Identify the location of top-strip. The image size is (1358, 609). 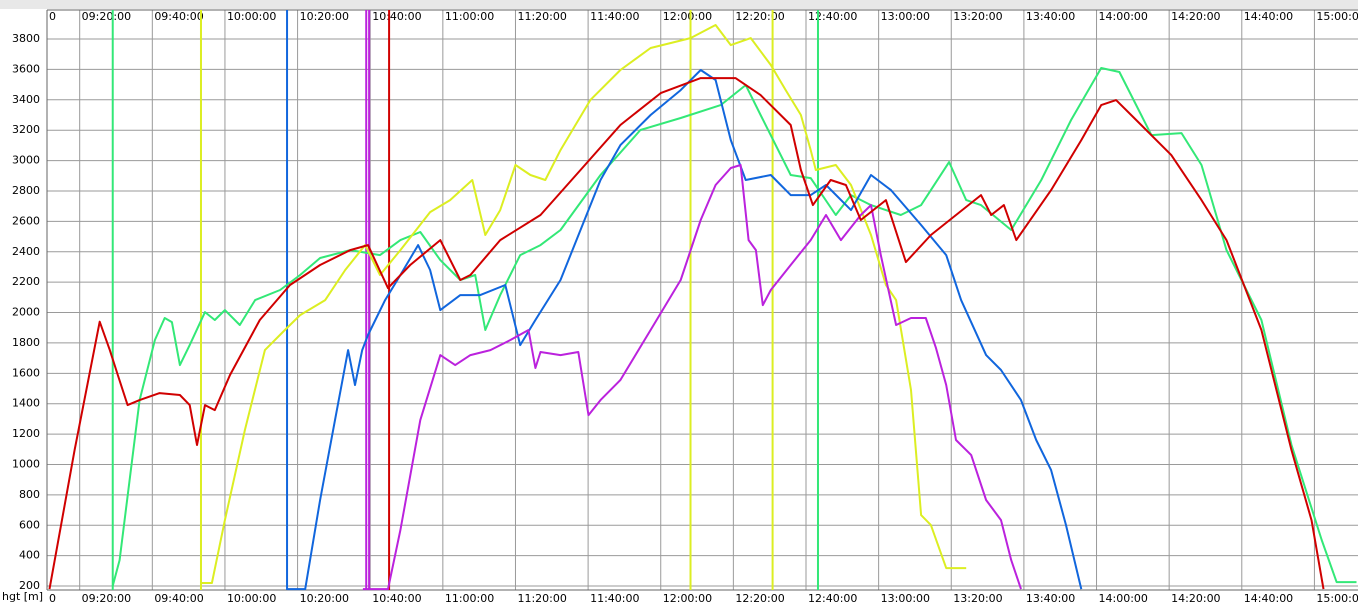
(679, 4).